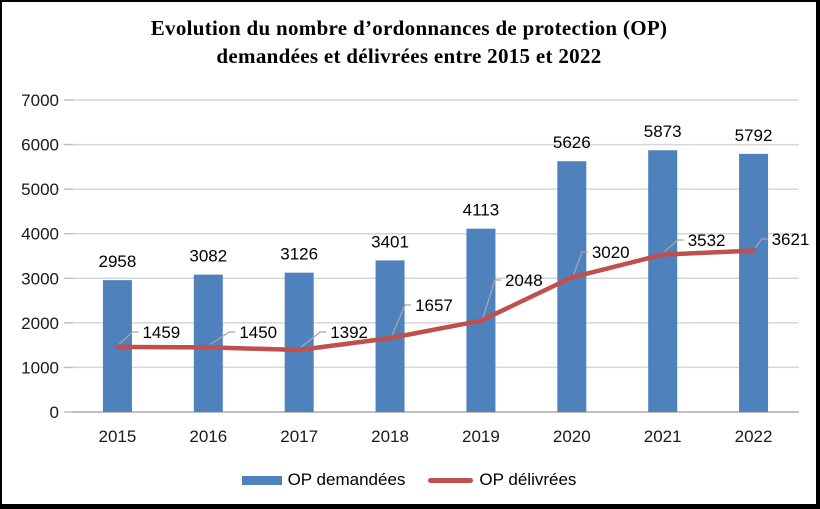 The image size is (820, 509). I want to click on y-axis-label: 3000, so click(40, 278).